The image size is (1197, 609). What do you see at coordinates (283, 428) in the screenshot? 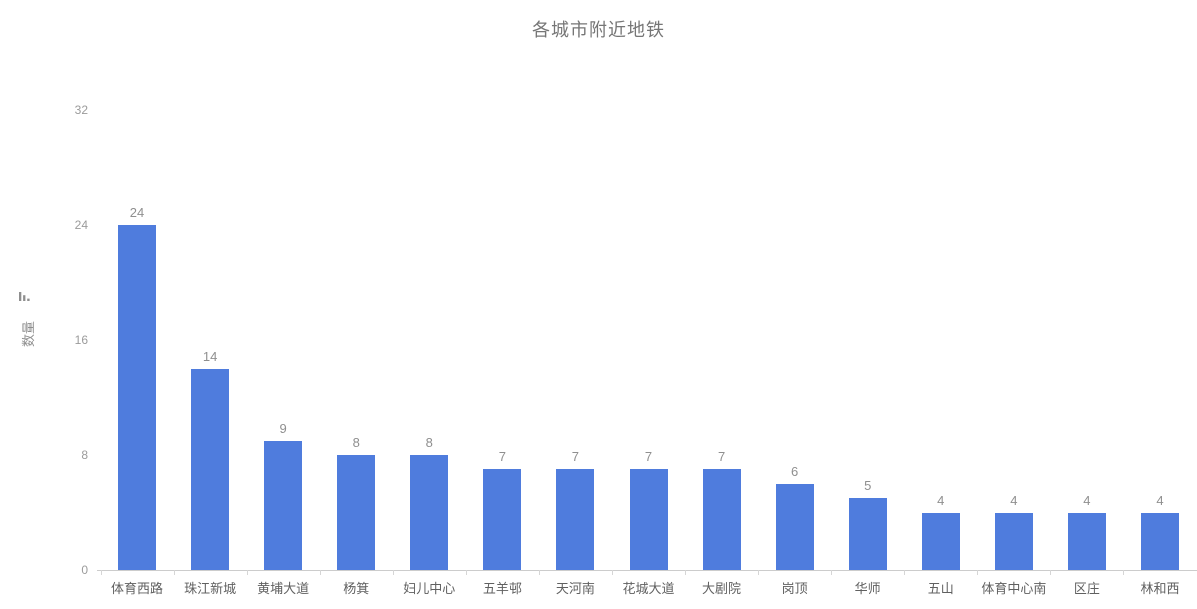
I see `bar-value-label: 9` at bounding box center [283, 428].